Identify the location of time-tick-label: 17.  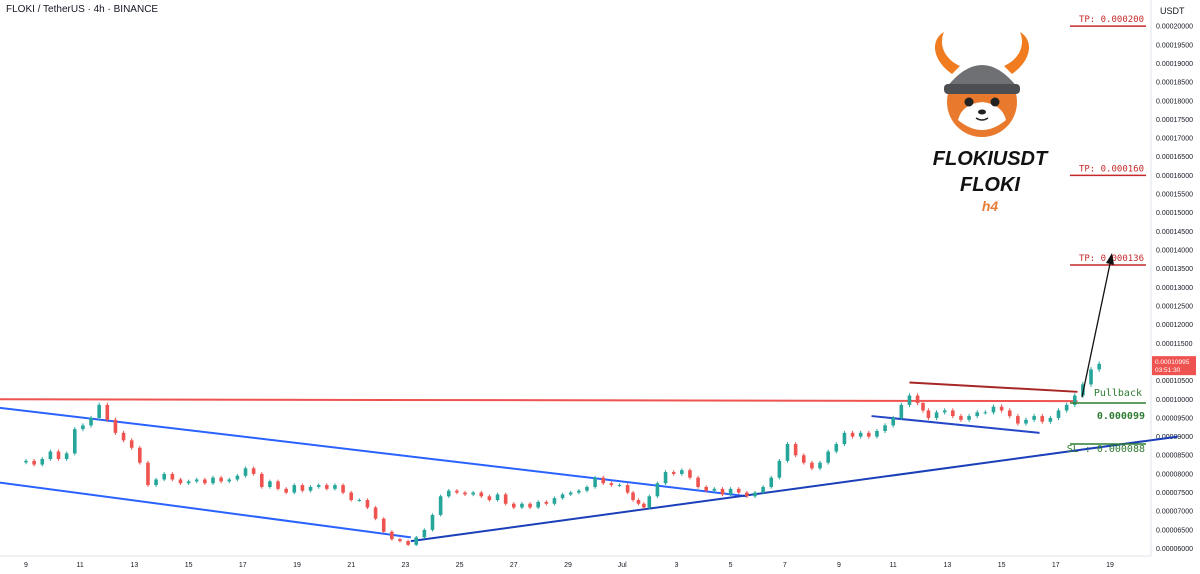
(243, 565).